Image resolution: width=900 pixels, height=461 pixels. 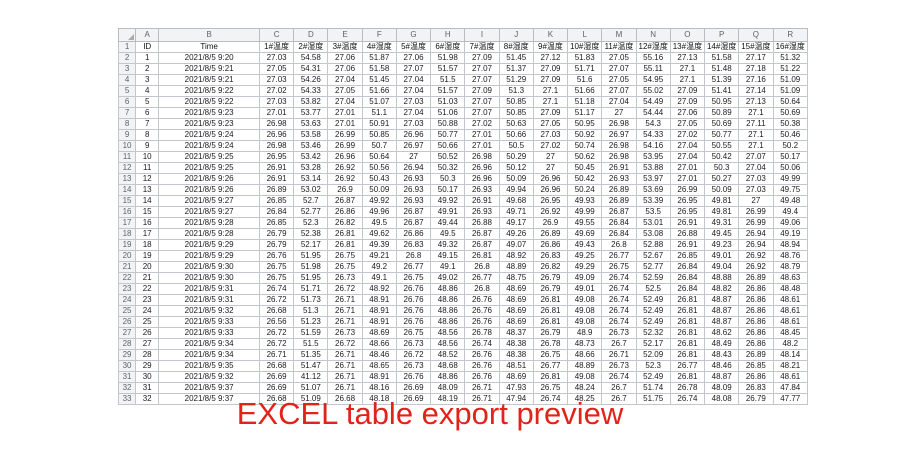 What do you see at coordinates (516, 124) in the screenshot?
I see `cell: 50.63` at bounding box center [516, 124].